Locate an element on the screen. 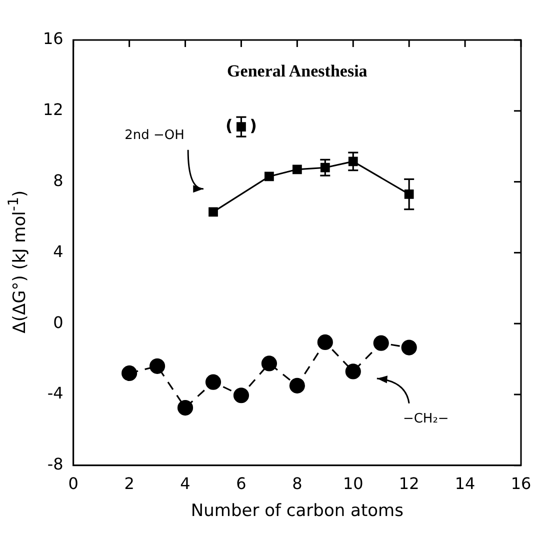 This screenshot has height=534, width=537. x-tick-label: 16 is located at coordinates (521, 484).